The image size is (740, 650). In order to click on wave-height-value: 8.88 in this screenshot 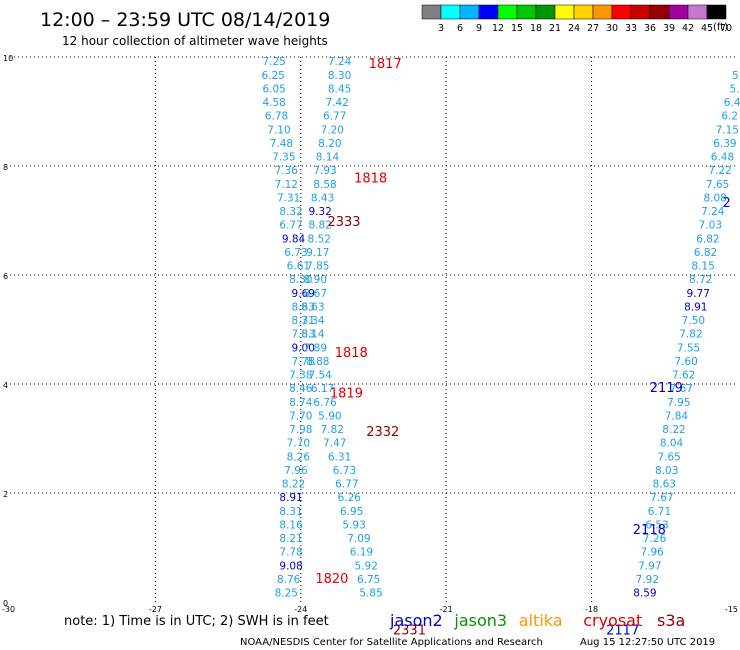, I will do `click(317, 362)`.